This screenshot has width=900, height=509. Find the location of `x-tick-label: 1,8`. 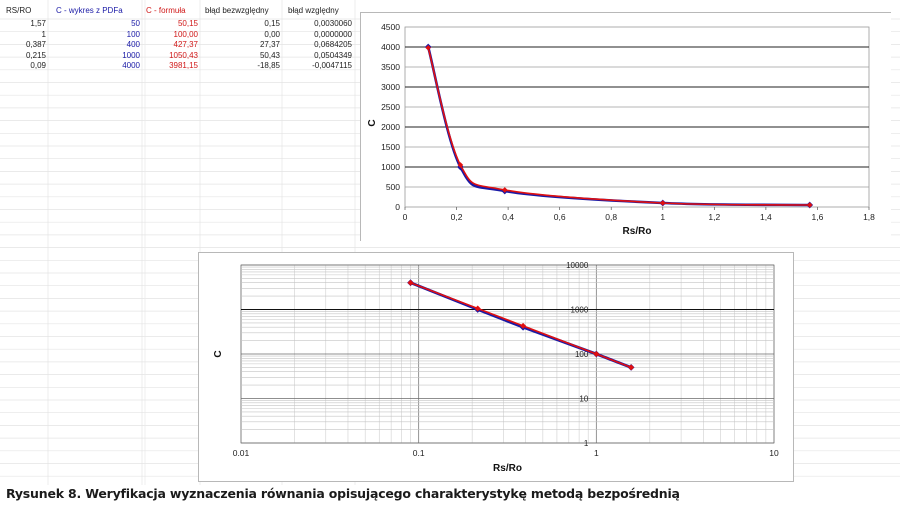

x-tick-label: 1,8 is located at coordinates (869, 217).